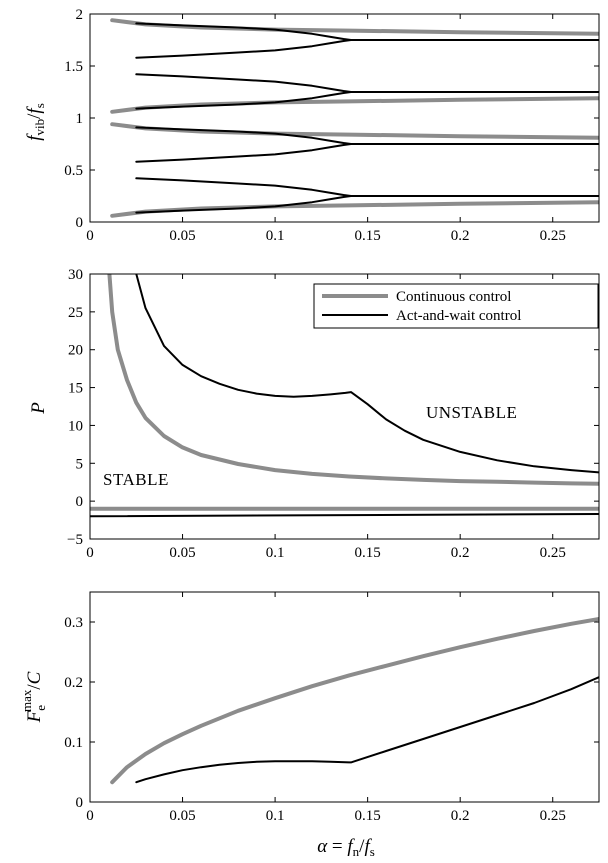  I want to click on panel-frequency-ylabel: fvib/fs, so click(35, 122).